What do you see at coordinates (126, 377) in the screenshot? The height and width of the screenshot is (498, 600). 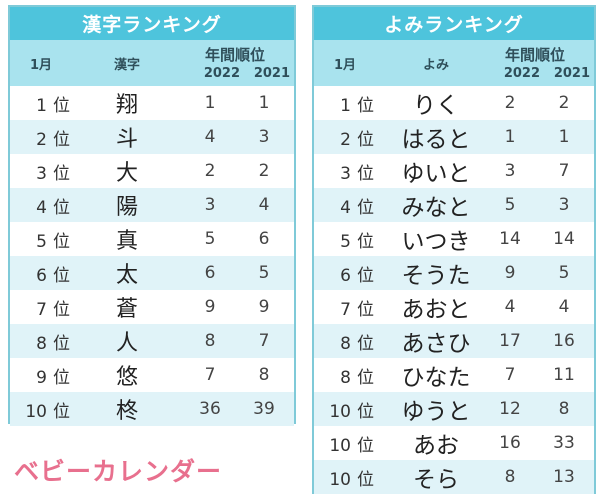 I see `name-cell: 悠` at bounding box center [126, 377].